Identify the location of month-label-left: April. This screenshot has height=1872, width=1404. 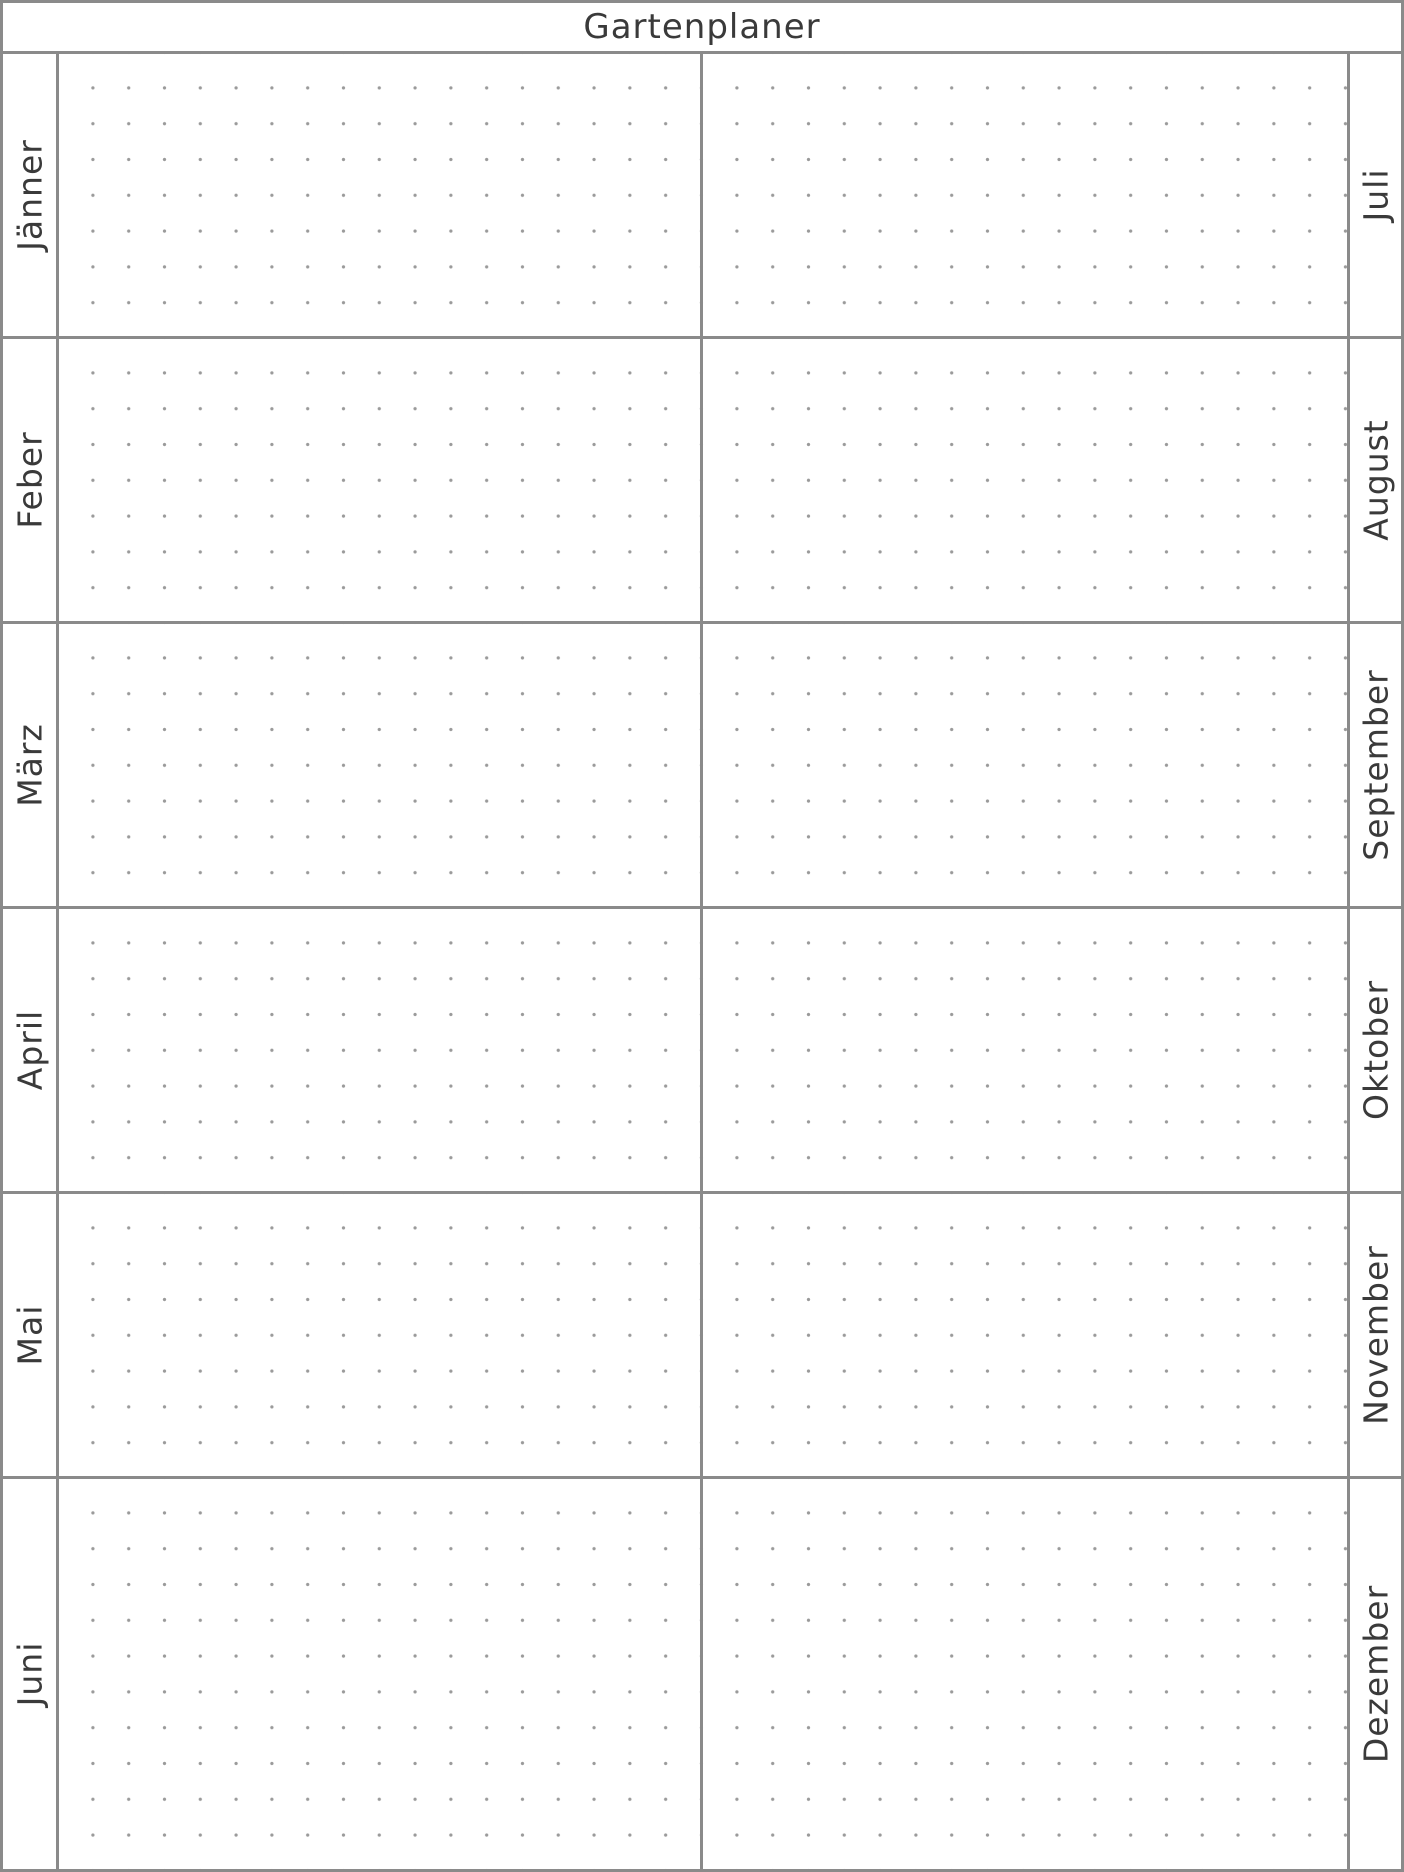
(31, 1051).